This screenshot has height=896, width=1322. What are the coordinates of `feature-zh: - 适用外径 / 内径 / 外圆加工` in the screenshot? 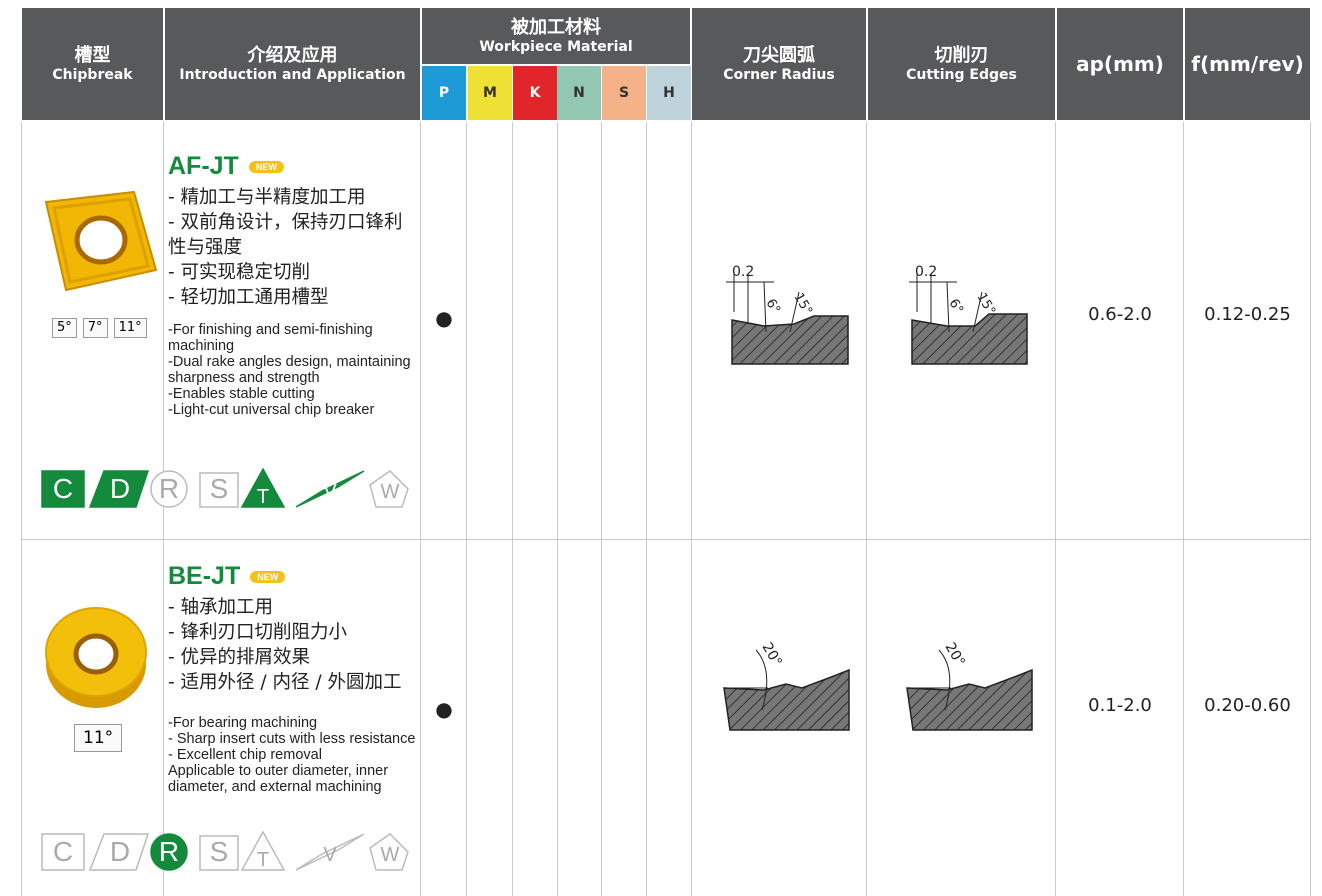 It's located at (285, 682).